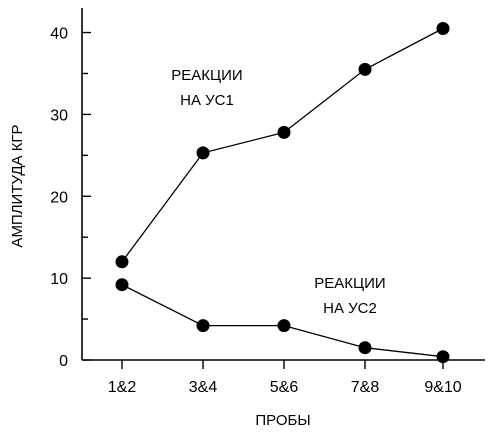  What do you see at coordinates (59, 279) in the screenshot?
I see `y-tick-label-10: 10` at bounding box center [59, 279].